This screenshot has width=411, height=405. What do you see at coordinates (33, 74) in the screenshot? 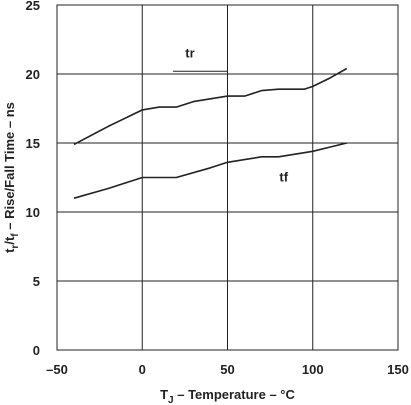
I see `y-tick-label: 20` at bounding box center [33, 74].